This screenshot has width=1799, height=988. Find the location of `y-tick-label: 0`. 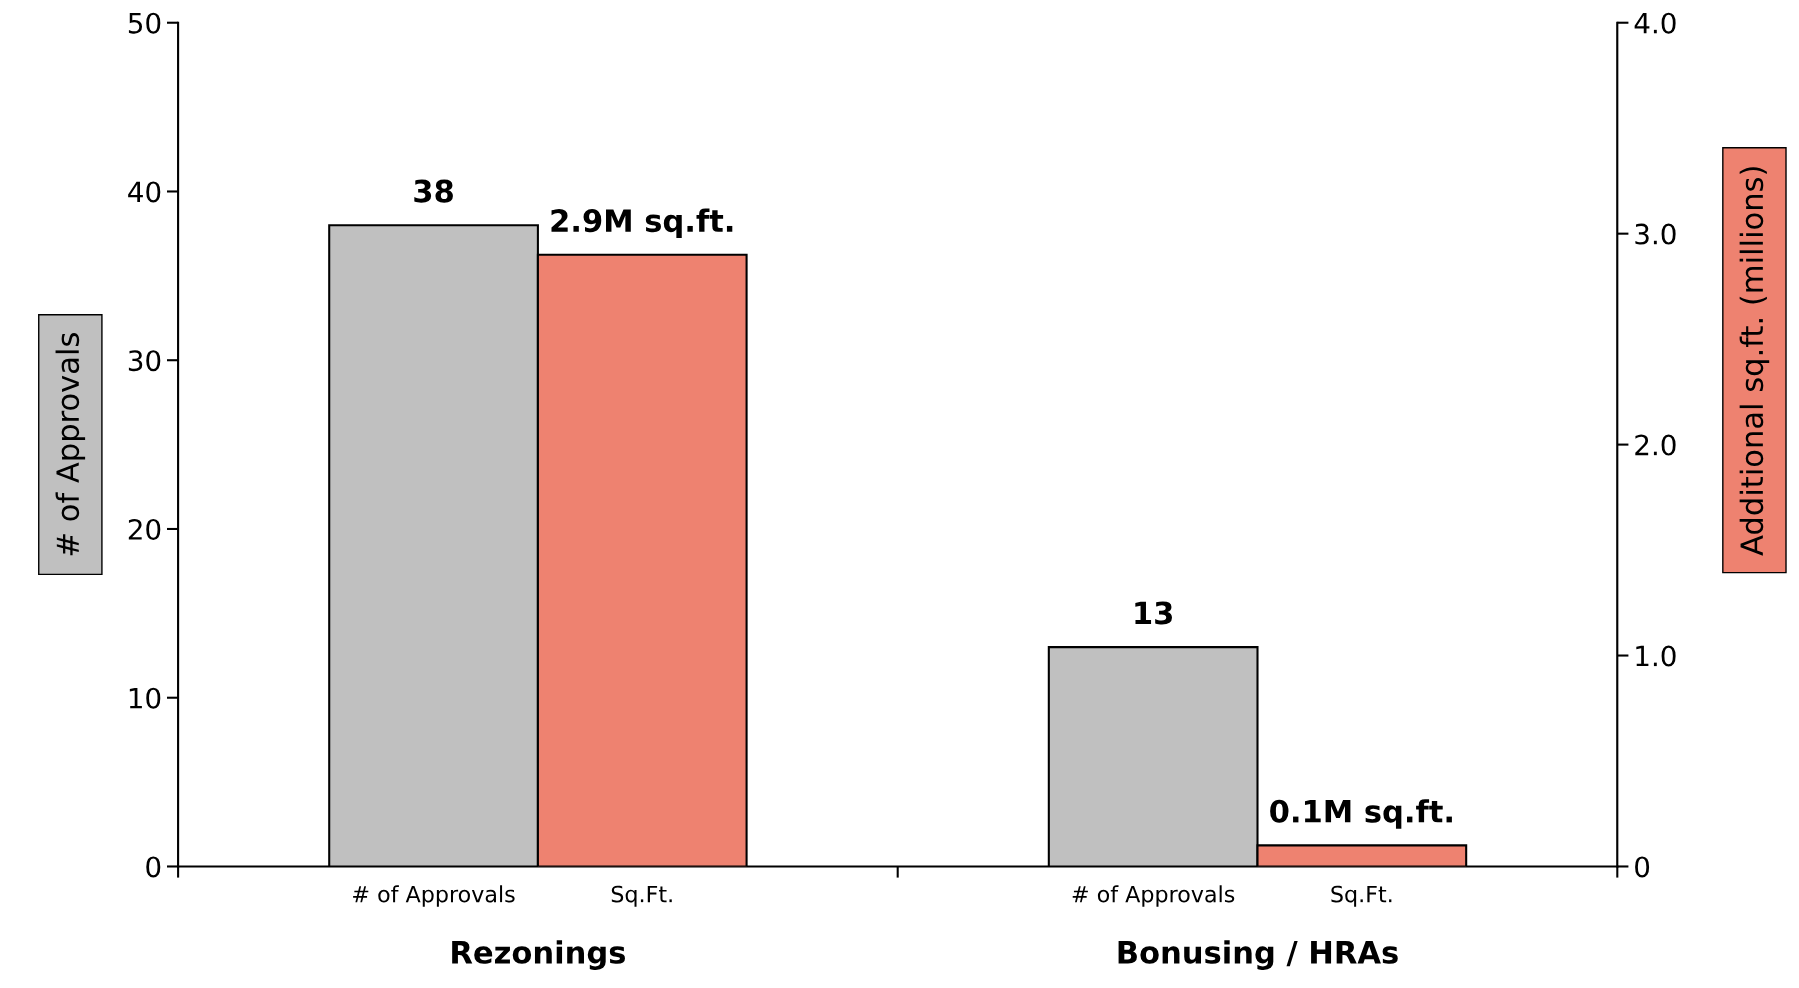

y-tick-label: 0 is located at coordinates (153, 867).